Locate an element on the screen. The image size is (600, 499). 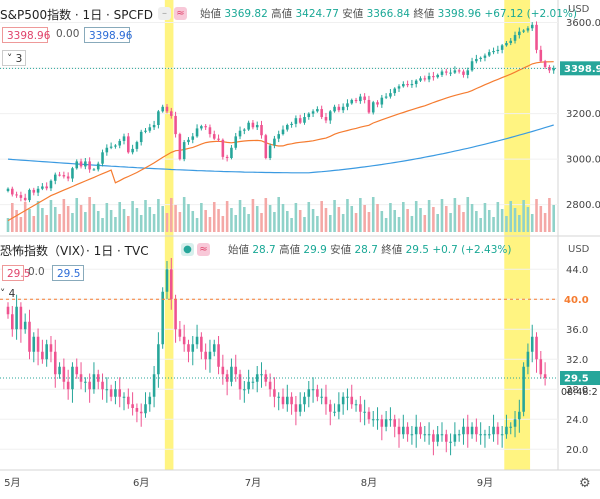
bottom-currency: USD is located at coordinates (579, 249).